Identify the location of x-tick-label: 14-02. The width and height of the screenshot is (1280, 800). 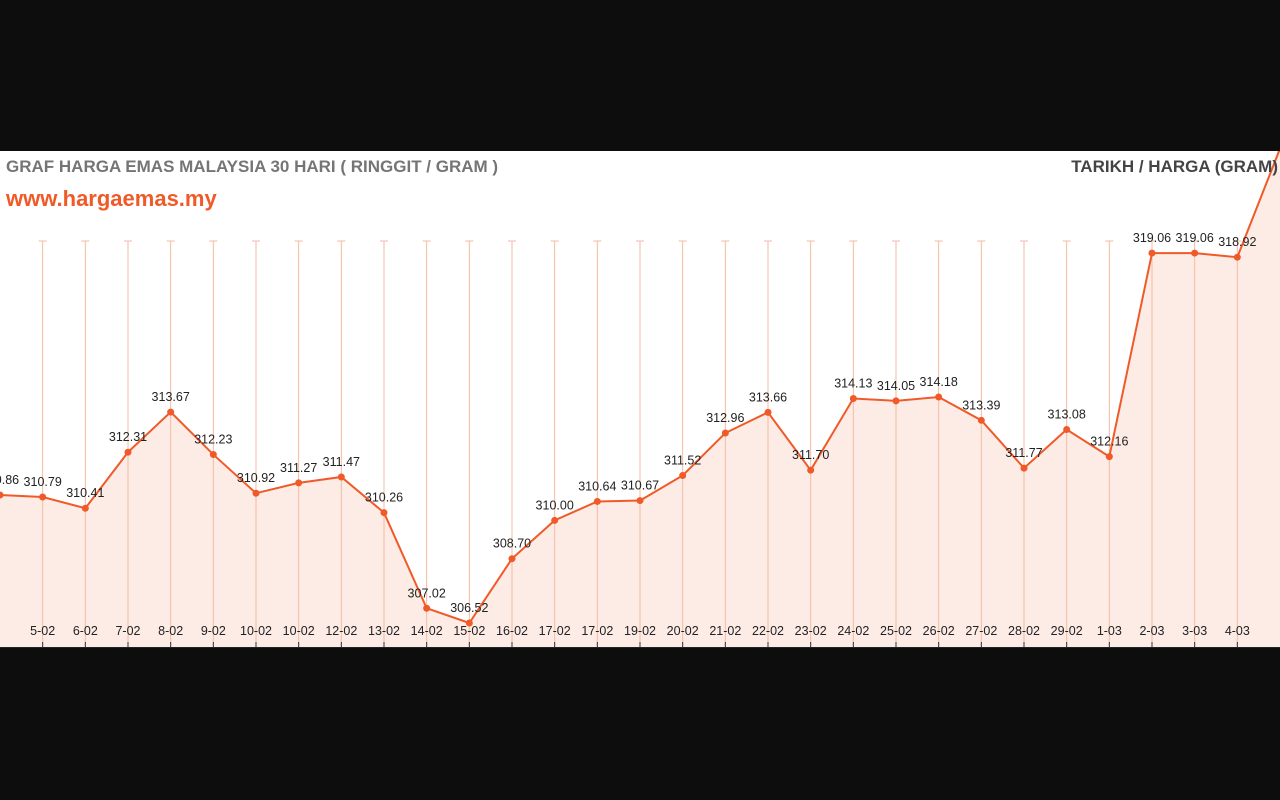
(427, 631).